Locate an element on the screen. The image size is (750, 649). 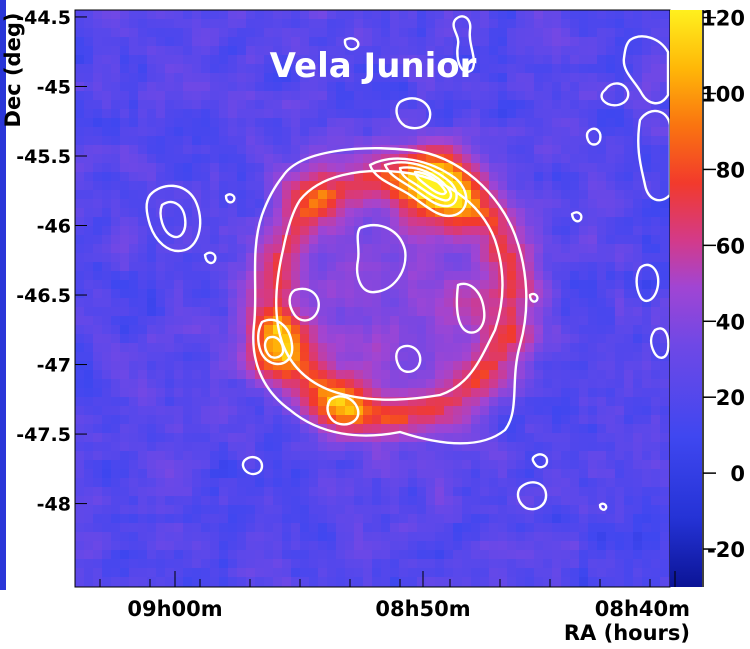
y-tick-label: -46 is located at coordinates (54, 227).